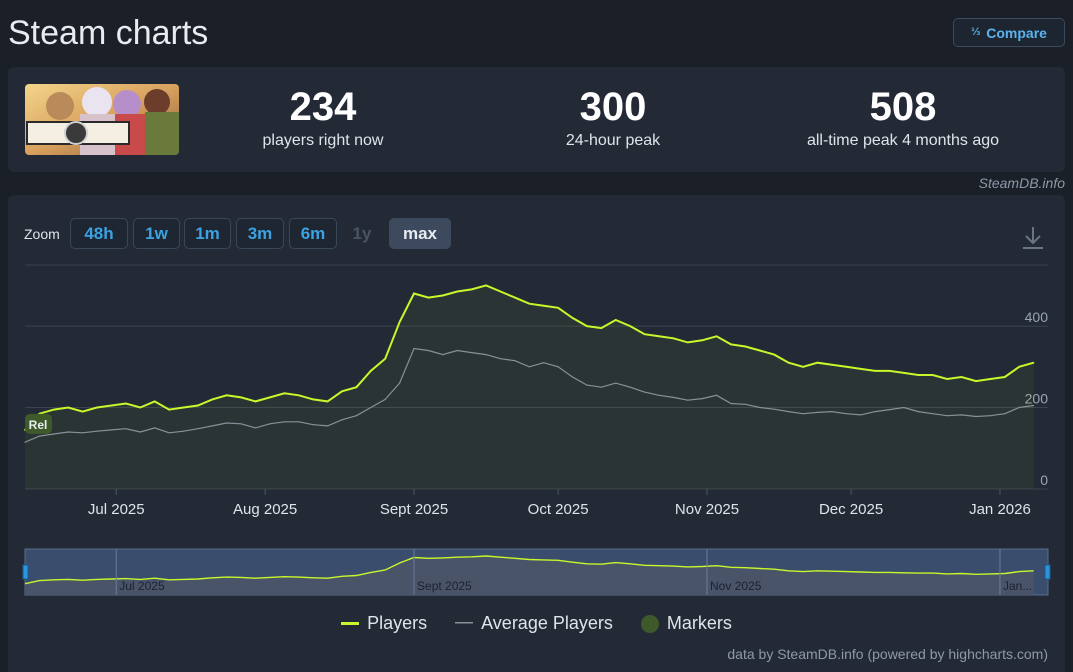  I want to click on x-tick-label: Aug 2025, so click(265, 509).